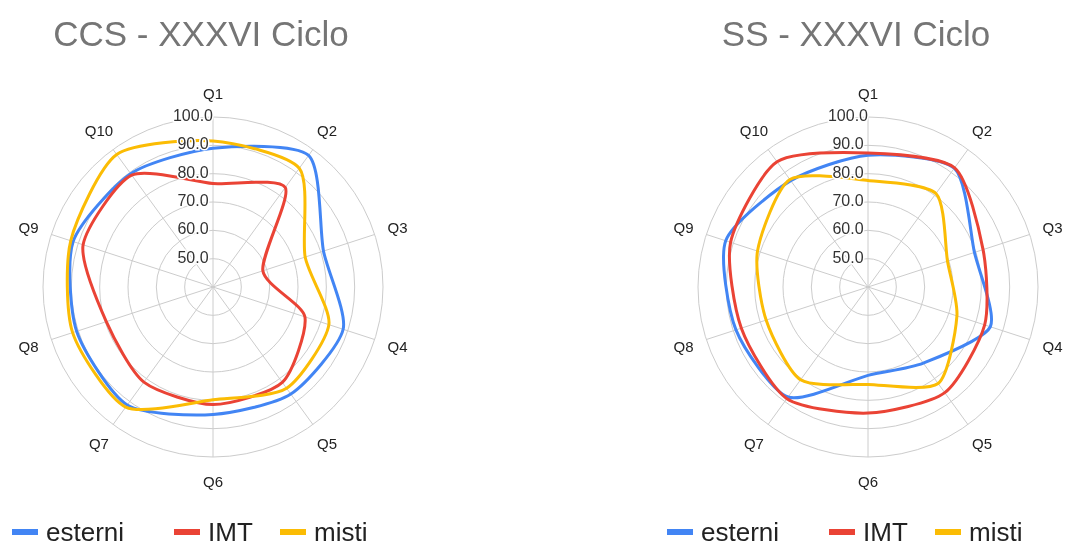  Describe the element at coordinates (856, 33) in the screenshot. I see `chart-title: SS - XXXVI Ciclo` at that location.